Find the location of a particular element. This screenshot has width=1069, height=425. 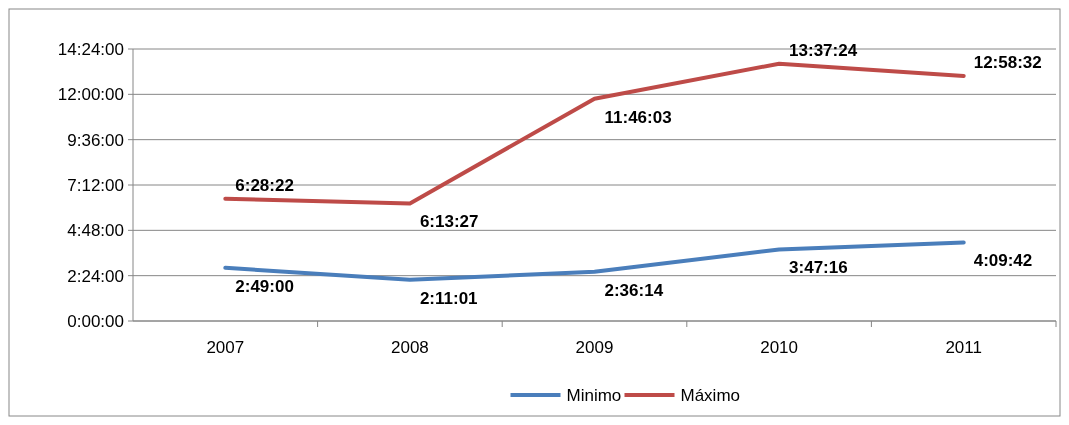

y-tick-label: 4:48:00 is located at coordinates (95, 231).